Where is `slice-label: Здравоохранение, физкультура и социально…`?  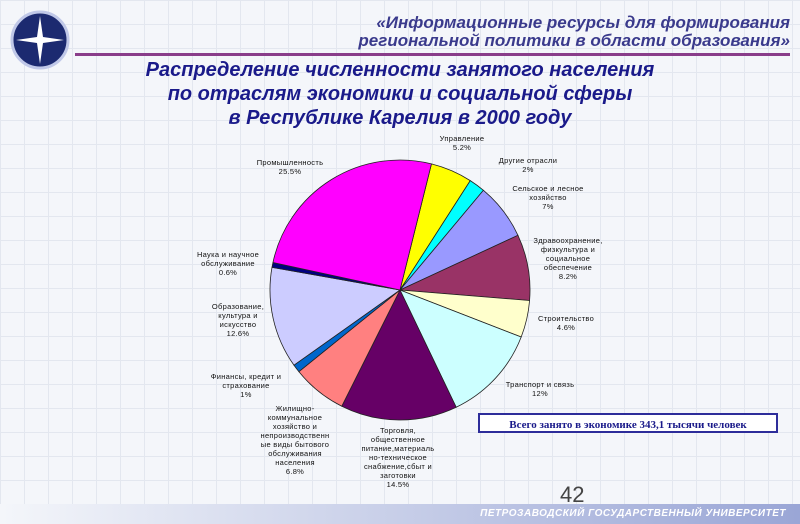 slice-label: Здравоохранение, физкультура и социально… is located at coordinates (568, 254).